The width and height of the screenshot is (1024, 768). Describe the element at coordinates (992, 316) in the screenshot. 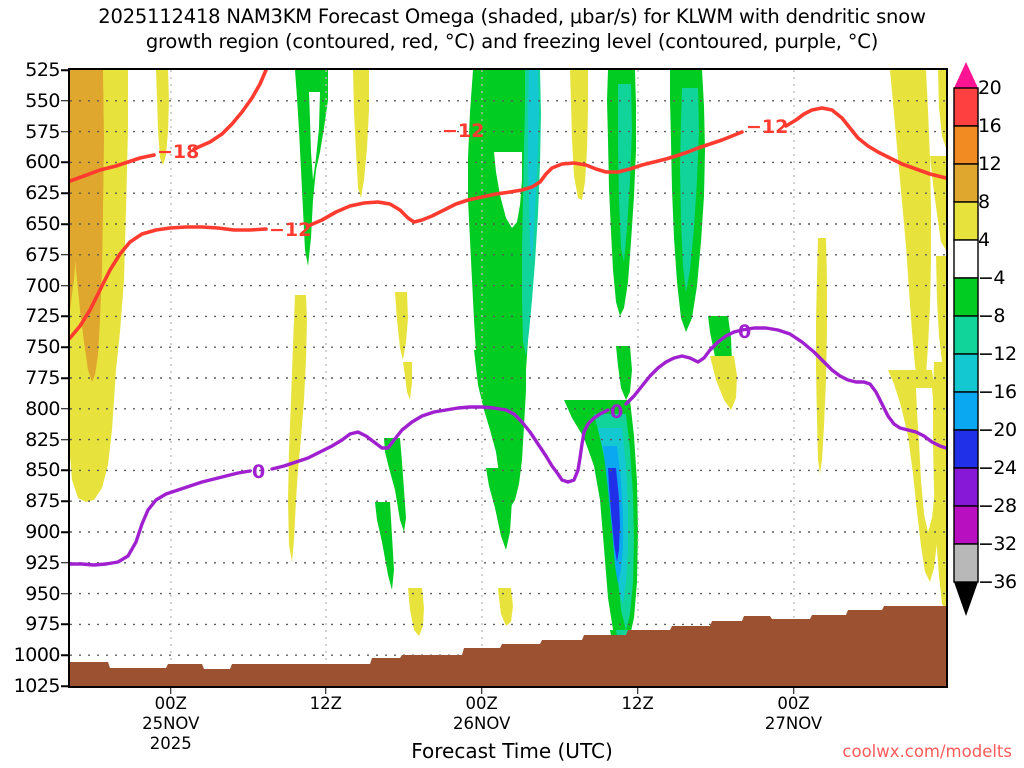

I see `colorbar-tick-label: −8` at that location.